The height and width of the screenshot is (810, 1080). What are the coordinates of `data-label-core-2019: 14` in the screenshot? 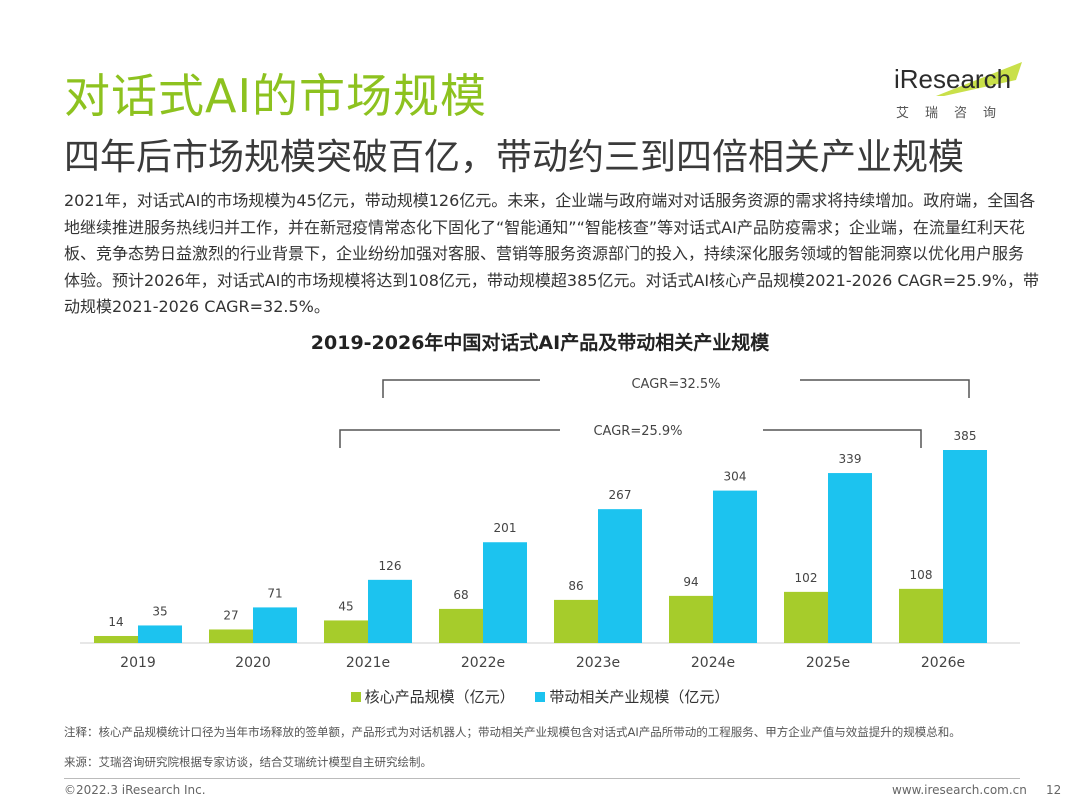 It's located at (115, 622).